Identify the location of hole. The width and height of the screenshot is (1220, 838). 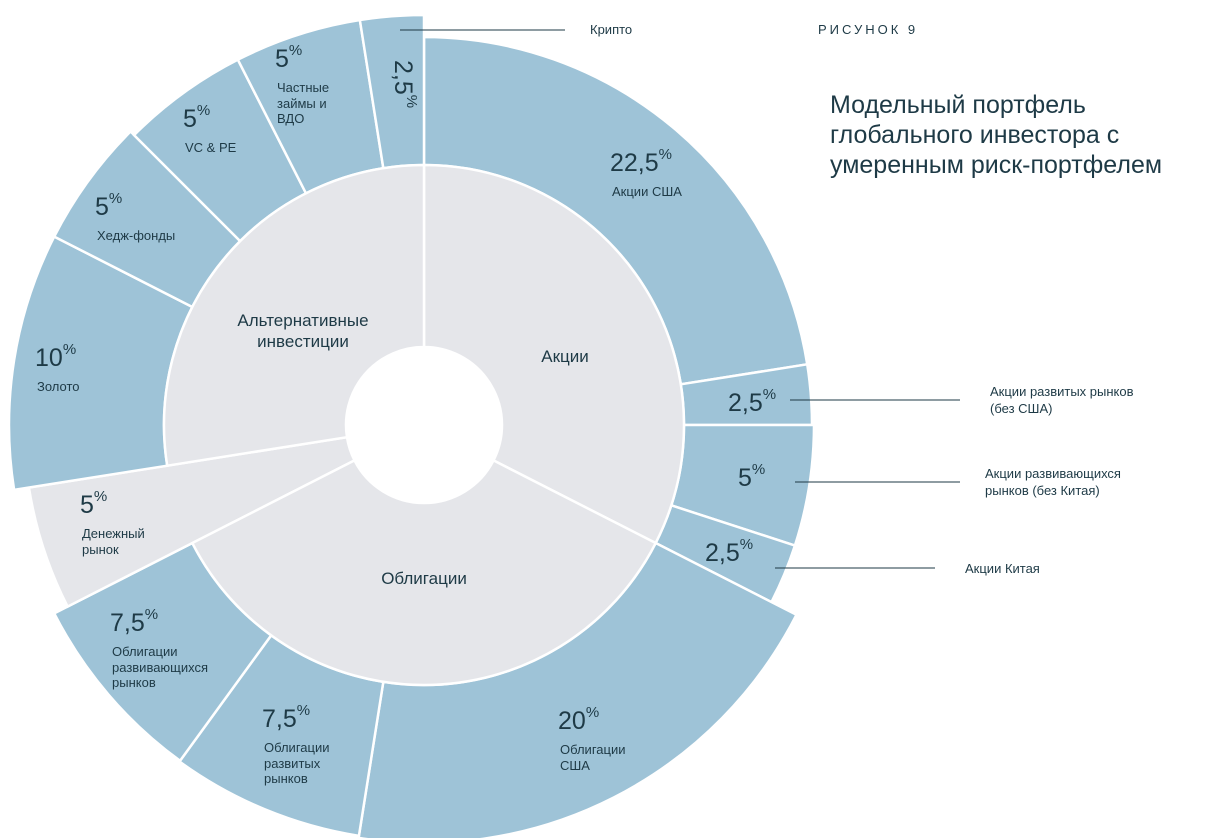
(424, 425).